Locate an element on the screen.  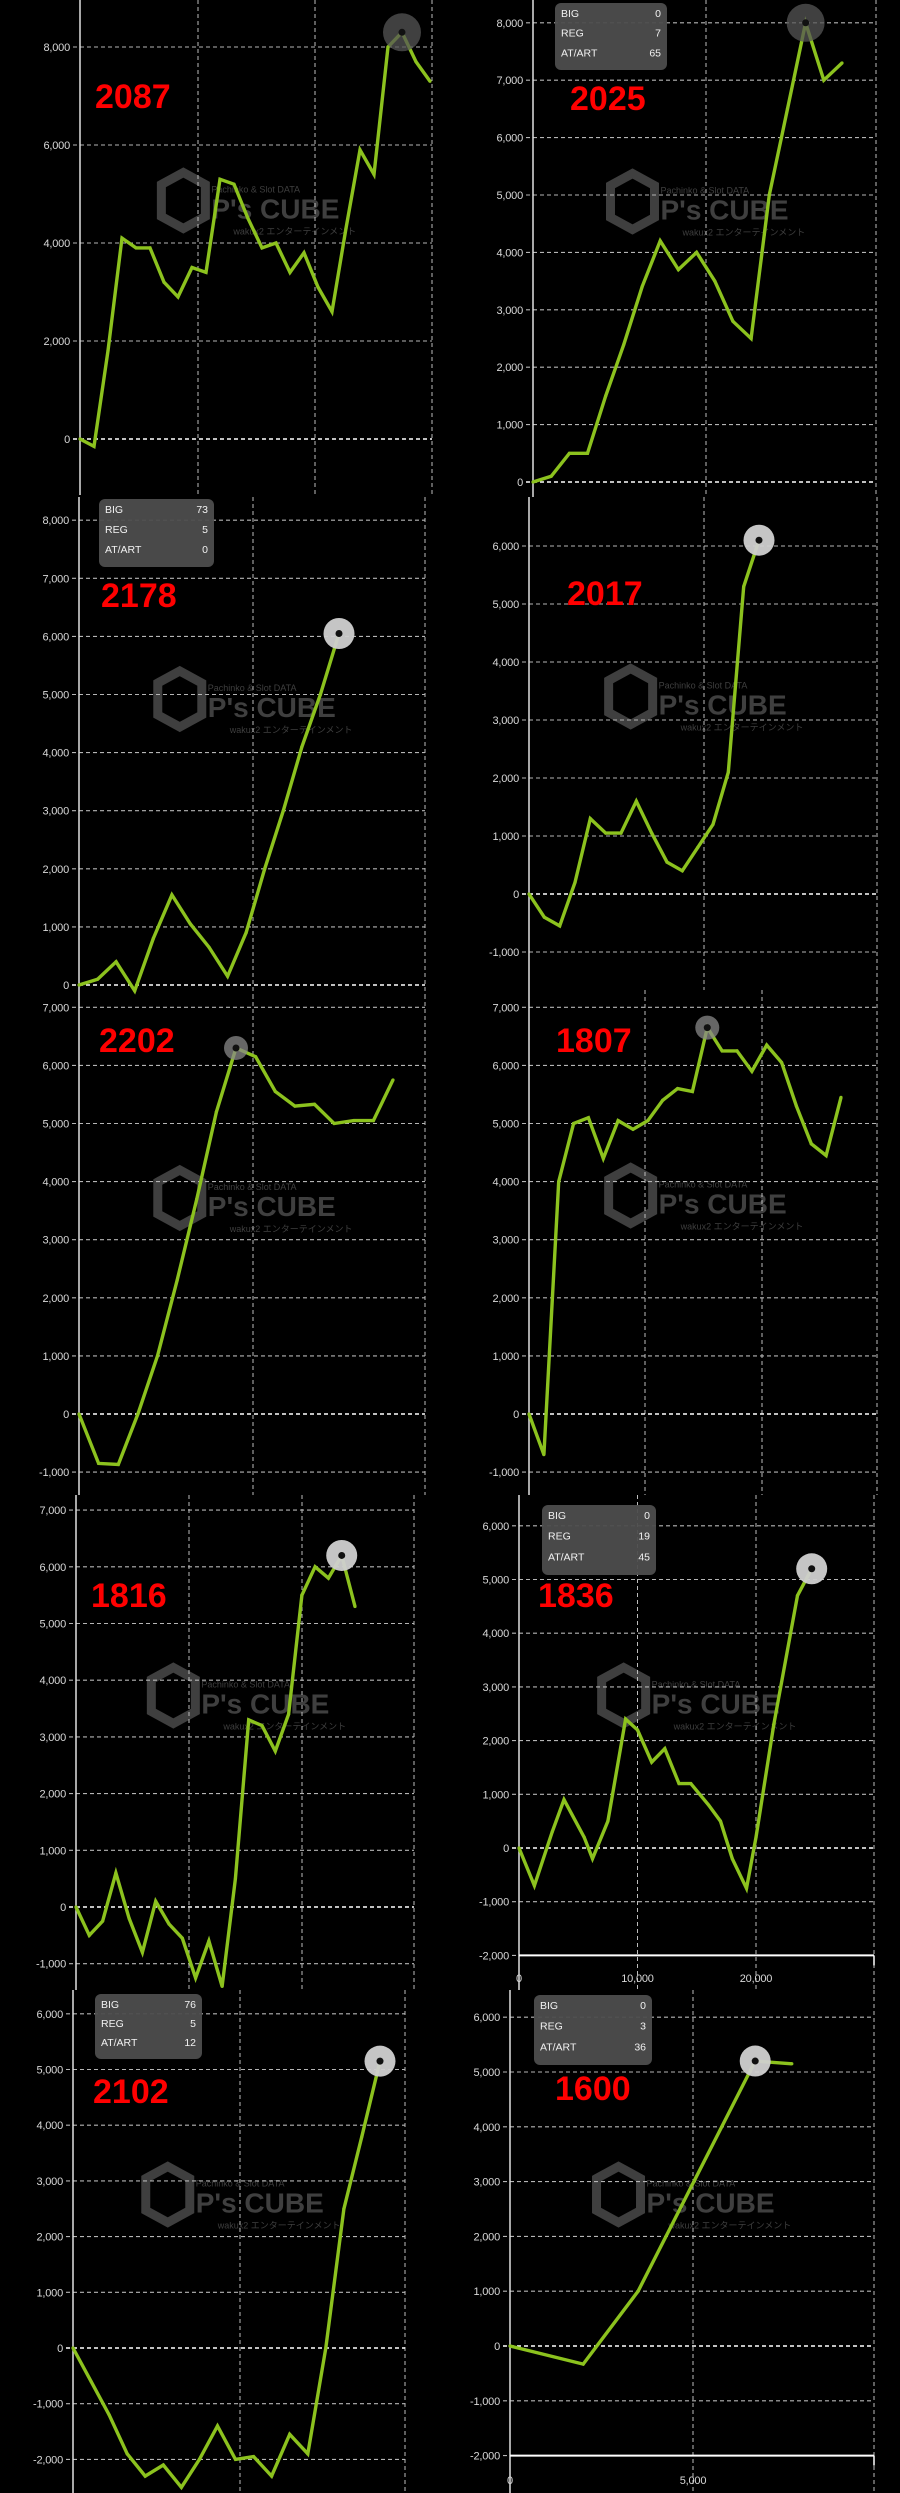
tooltip-key: AT/ART is located at coordinates (119, 2043).